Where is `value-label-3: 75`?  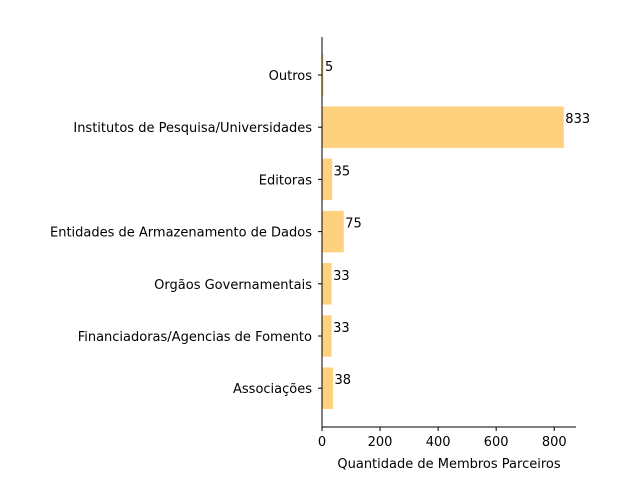 value-label-3: 75 is located at coordinates (353, 224).